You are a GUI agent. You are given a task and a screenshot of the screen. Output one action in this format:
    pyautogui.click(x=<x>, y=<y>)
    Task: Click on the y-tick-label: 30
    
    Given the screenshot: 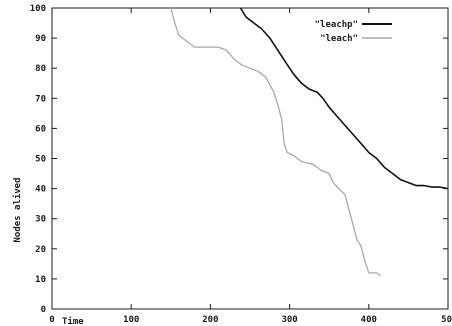 What is the action you would take?
    pyautogui.click(x=40, y=220)
    